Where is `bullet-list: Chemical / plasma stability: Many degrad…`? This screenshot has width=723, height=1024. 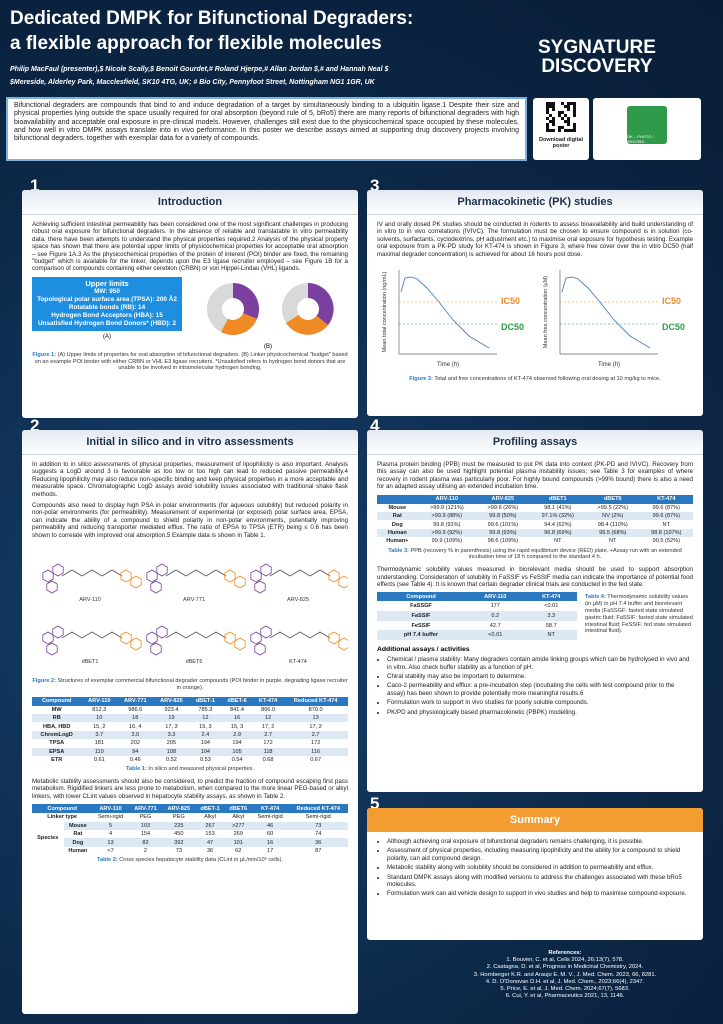
bullet-list: Chemical / plasma stability: Many degrad… is located at coordinates (535, 686).